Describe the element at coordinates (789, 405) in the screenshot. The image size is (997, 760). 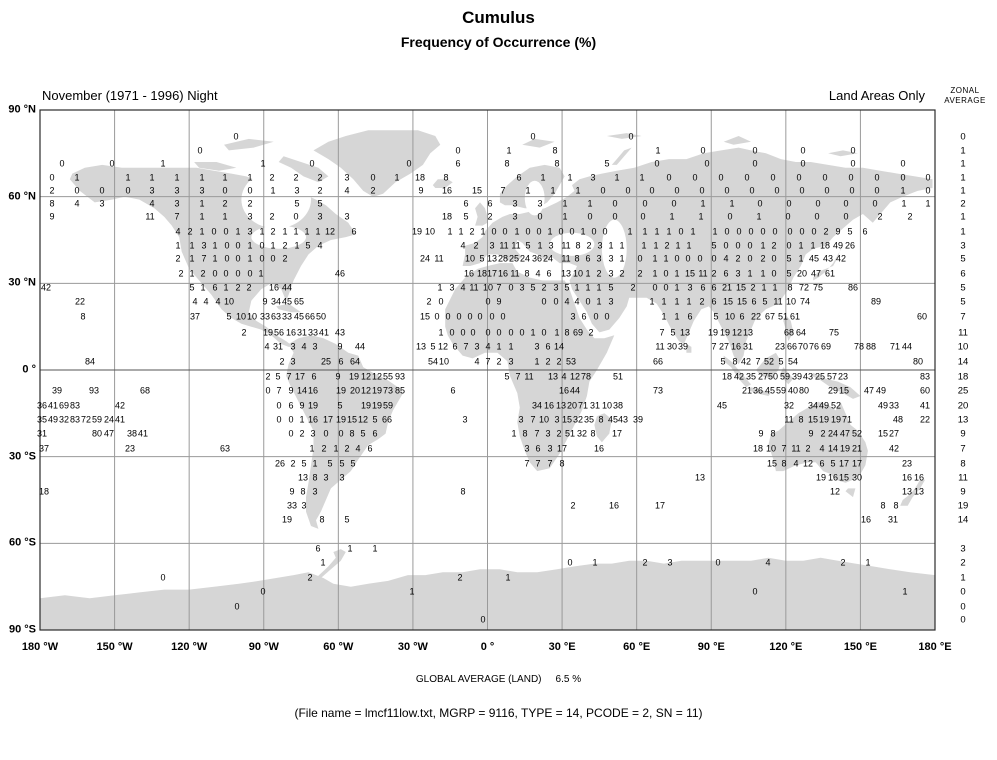
I see `grid-value: 32` at that location.